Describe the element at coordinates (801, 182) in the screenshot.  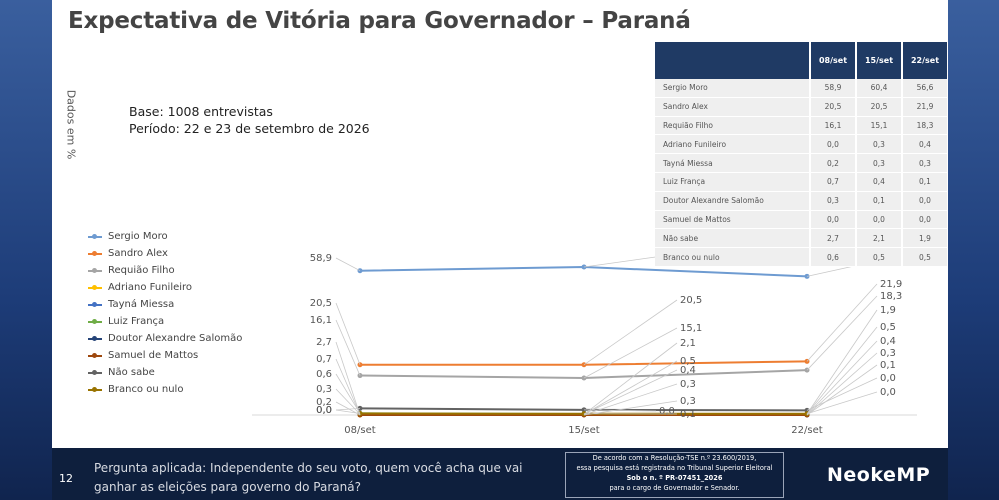
I see `table-row: Luiz França 0,7 0,4 0,1` at that location.